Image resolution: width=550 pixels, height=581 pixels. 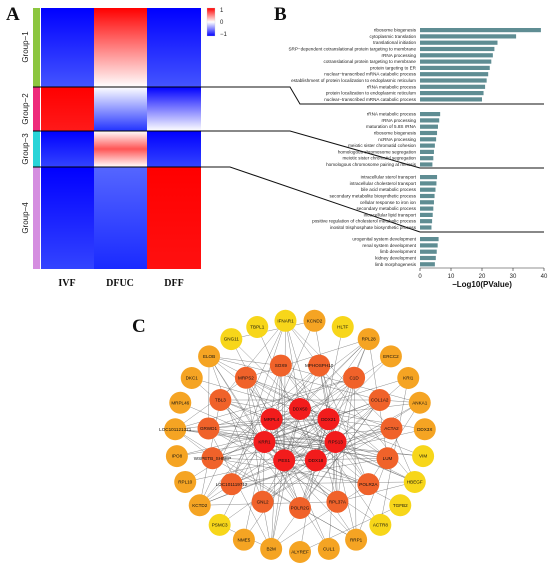 What do you see at coordinates (66, 283) in the screenshot?
I see `column-label-ivf: IVF` at bounding box center [66, 283].